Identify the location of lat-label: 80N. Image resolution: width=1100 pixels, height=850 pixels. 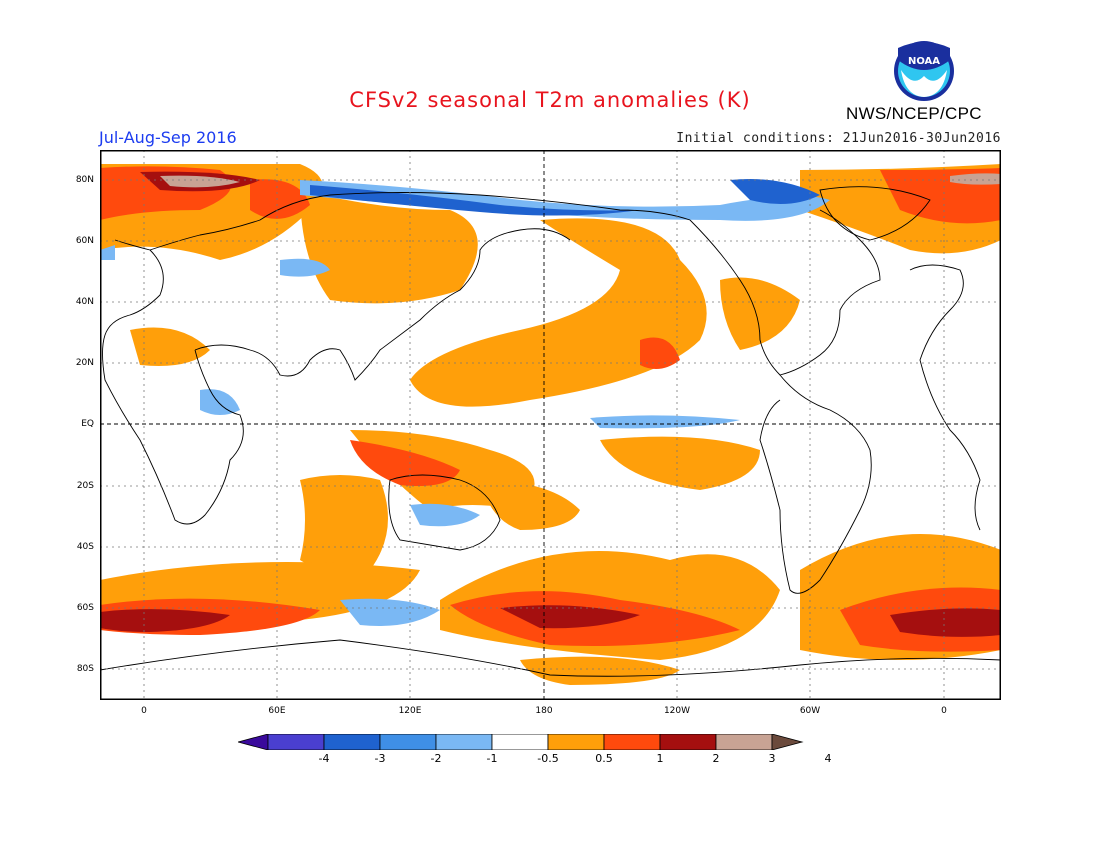
(84, 180).